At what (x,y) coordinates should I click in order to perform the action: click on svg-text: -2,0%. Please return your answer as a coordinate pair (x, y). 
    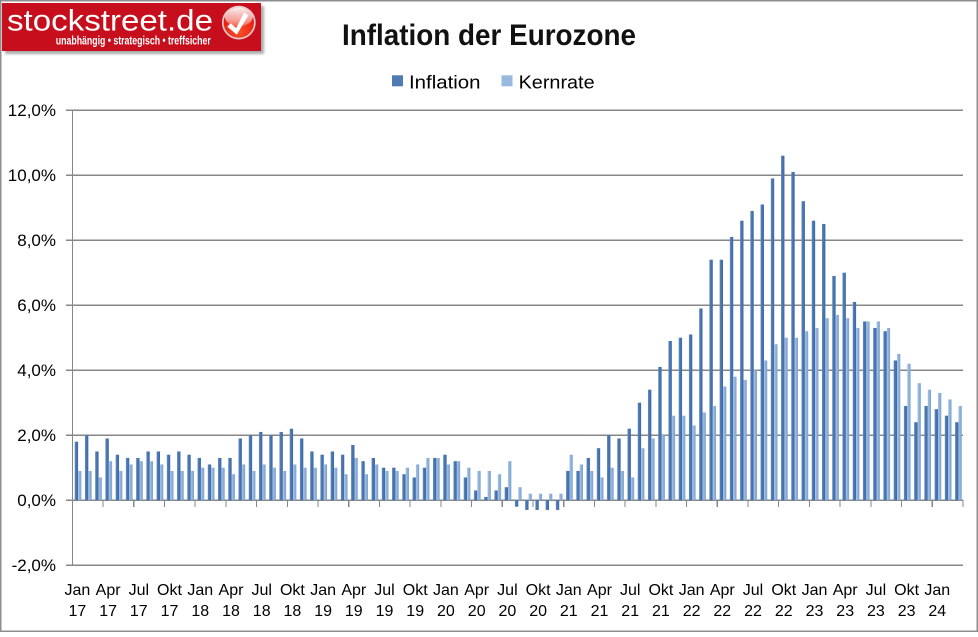
    Looking at the image, I should click on (34, 565).